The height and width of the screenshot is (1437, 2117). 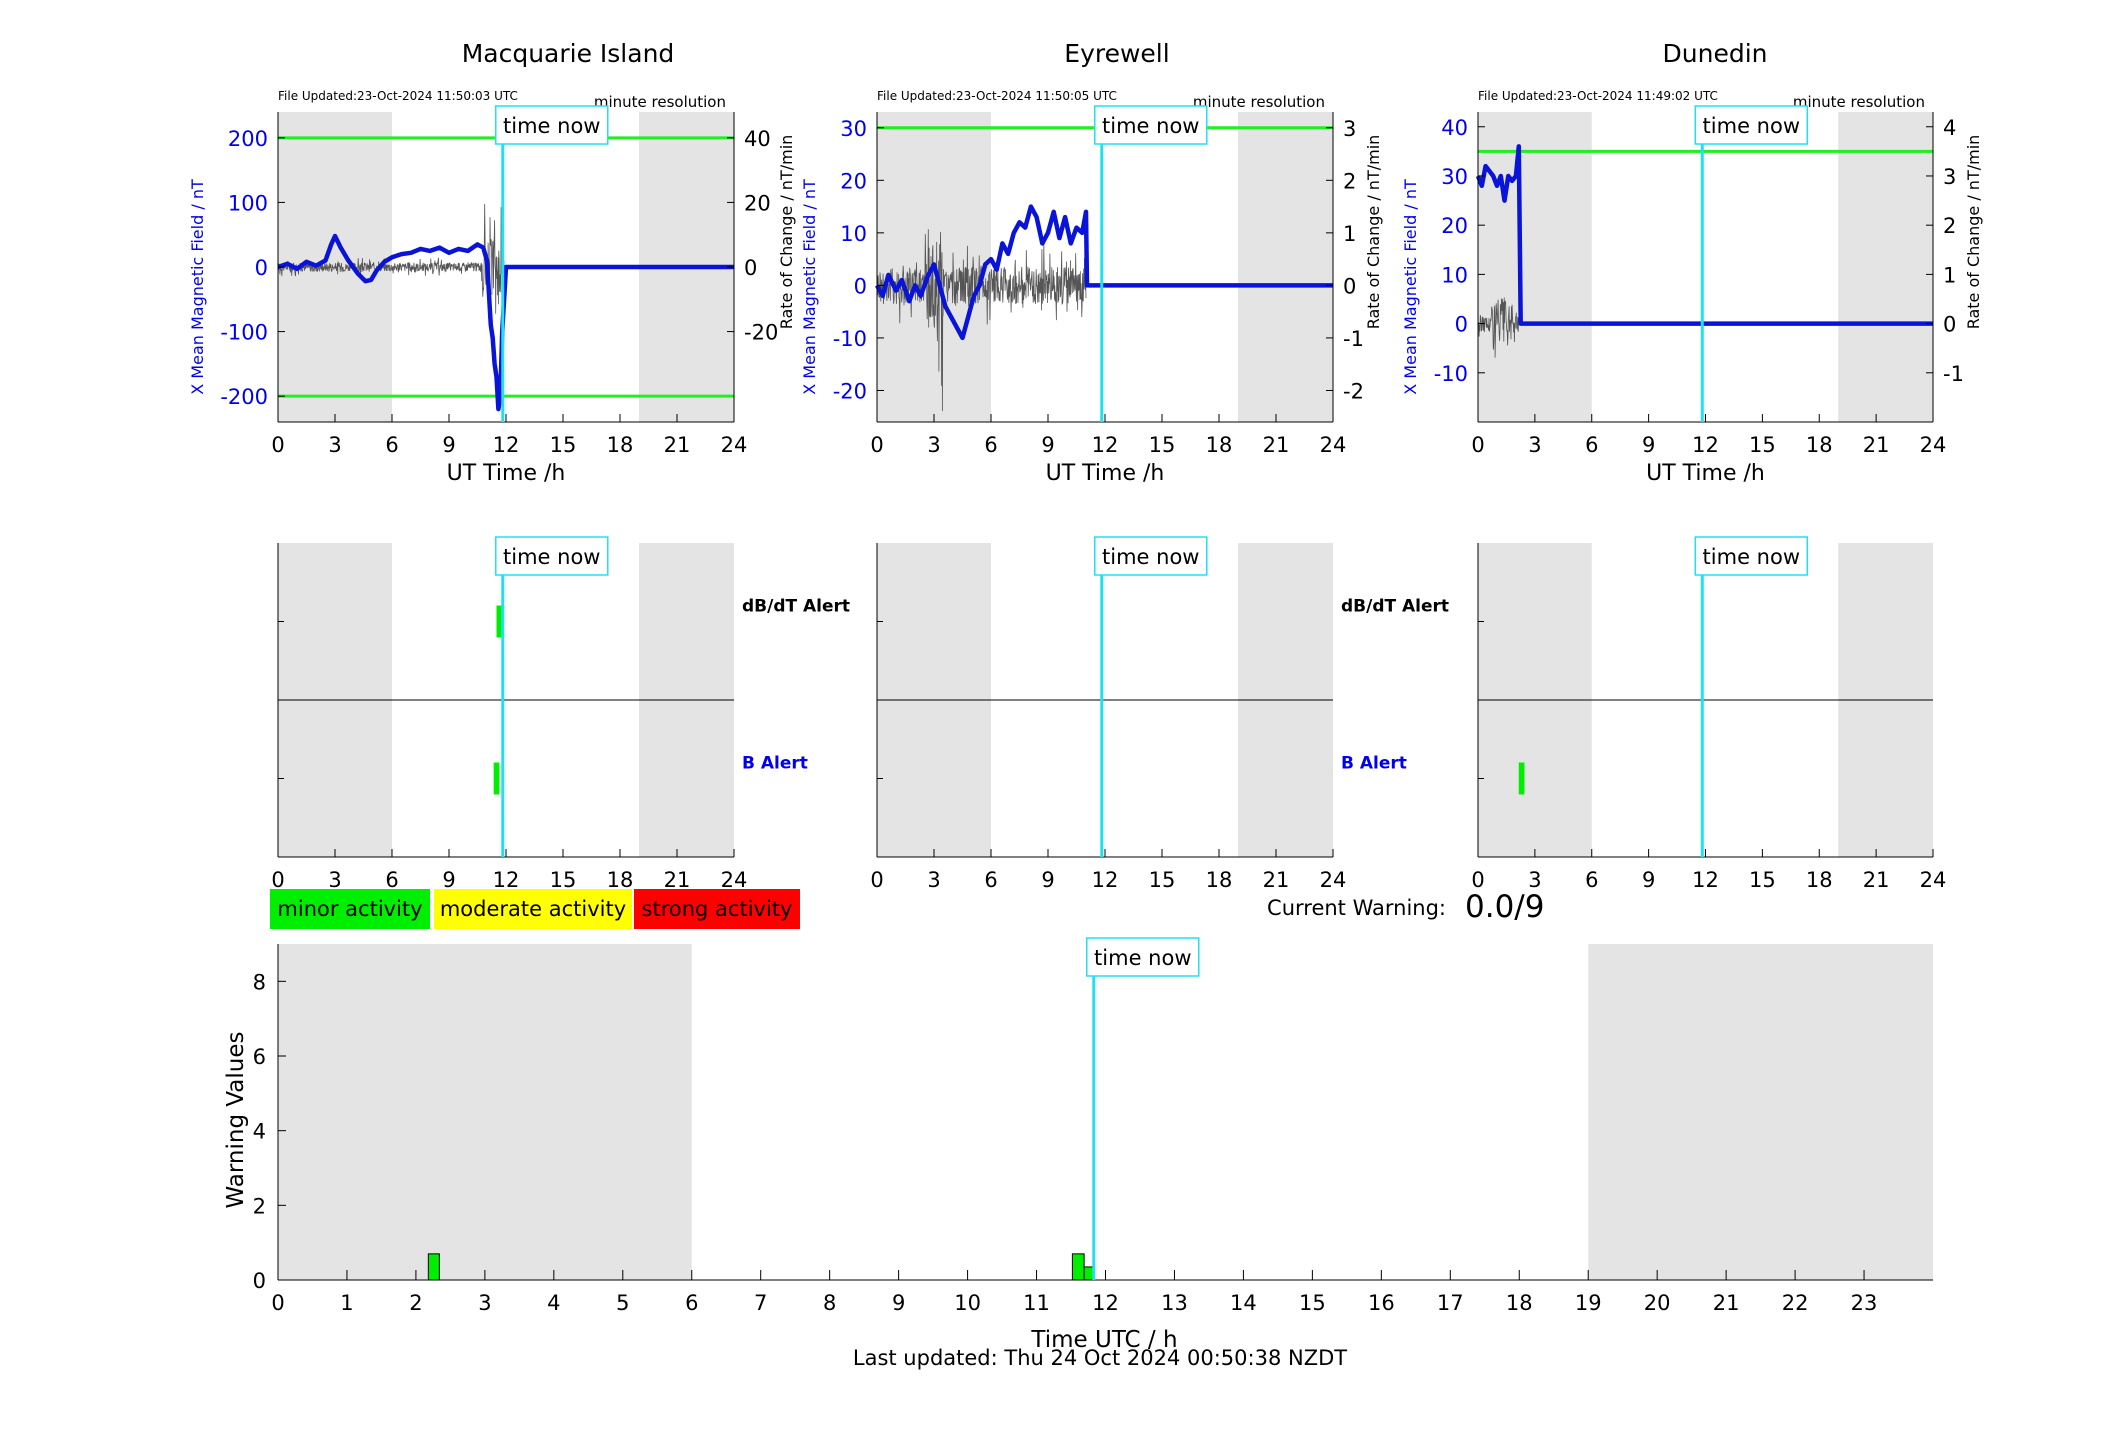 I want to click on x-axis-label: UT Time /h, so click(x=1705, y=473).